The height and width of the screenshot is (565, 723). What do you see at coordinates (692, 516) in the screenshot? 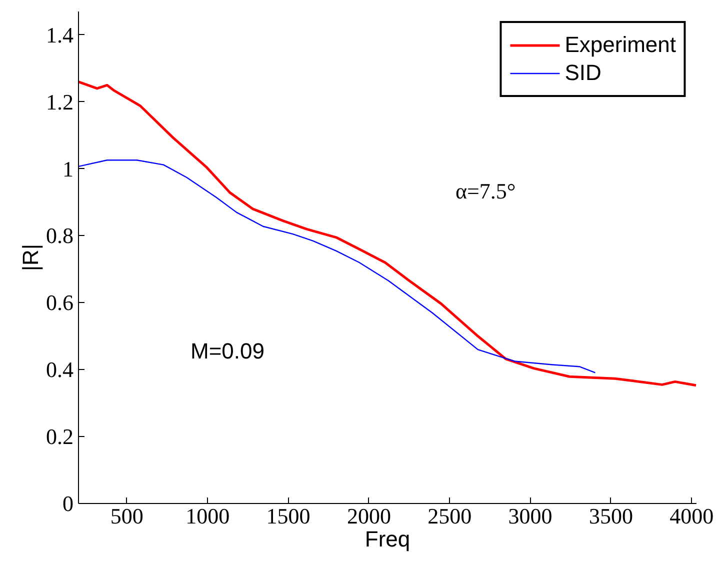
I see `x-tick-label: 4000` at bounding box center [692, 516].